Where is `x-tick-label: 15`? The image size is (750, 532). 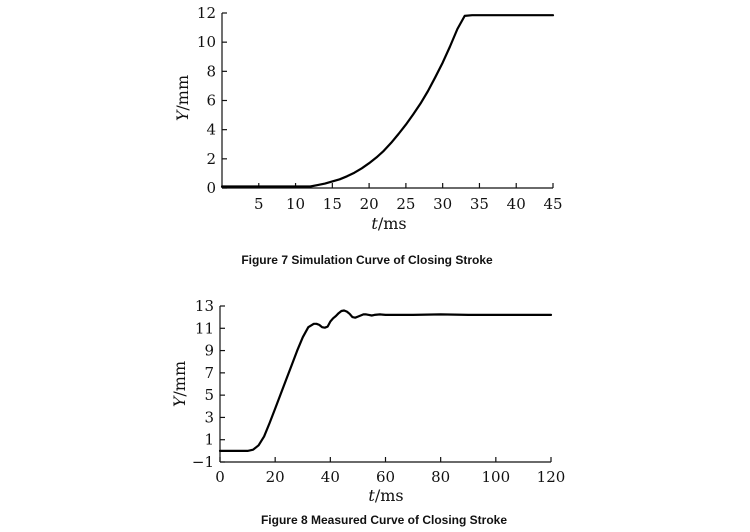 x-tick-label: 15 is located at coordinates (332, 204).